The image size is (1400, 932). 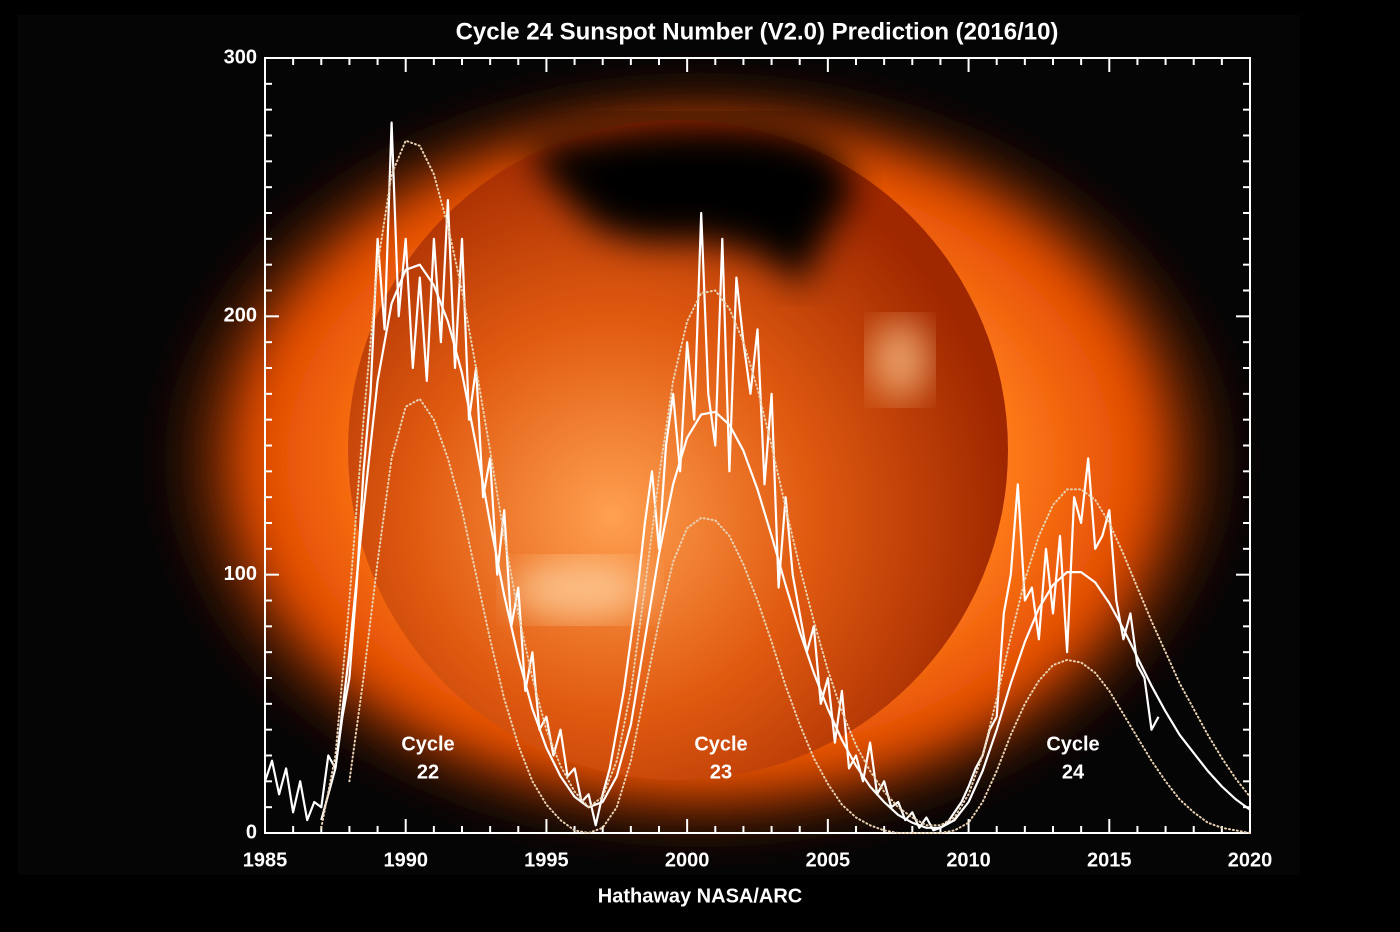 What do you see at coordinates (240, 574) in the screenshot?
I see `y-tick-label: 100` at bounding box center [240, 574].